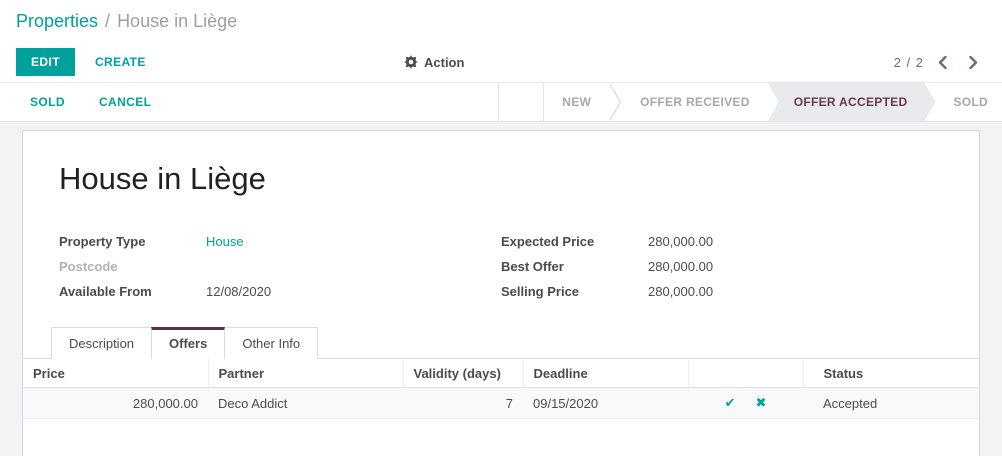 The width and height of the screenshot is (1002, 456). What do you see at coordinates (722, 291) in the screenshot?
I see `field-selling-price: Selling Price 280,000.00` at bounding box center [722, 291].